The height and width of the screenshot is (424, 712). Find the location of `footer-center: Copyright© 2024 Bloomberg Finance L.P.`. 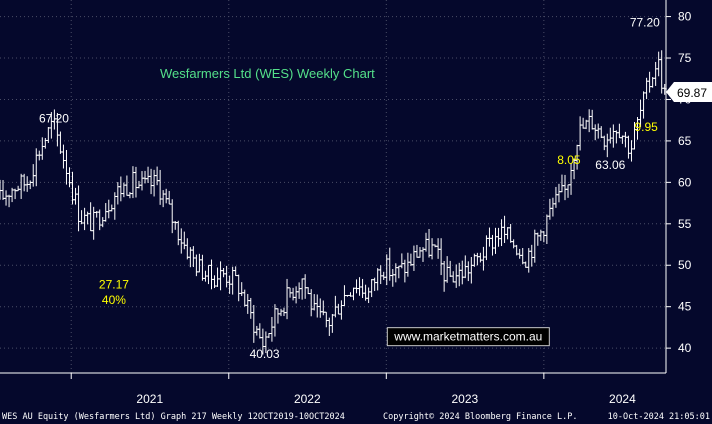

footer-center: Copyright© 2024 Bloomberg Finance L.P. is located at coordinates (480, 417).